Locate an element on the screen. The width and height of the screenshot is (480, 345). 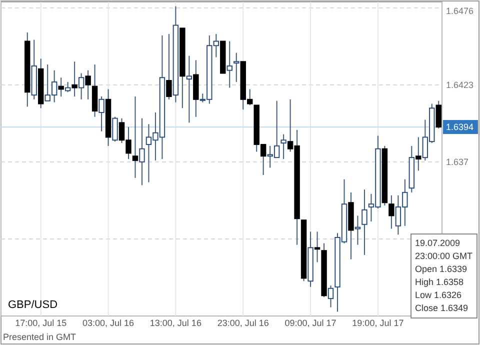
annotation: 19.07.2009 is located at coordinates (437, 243).